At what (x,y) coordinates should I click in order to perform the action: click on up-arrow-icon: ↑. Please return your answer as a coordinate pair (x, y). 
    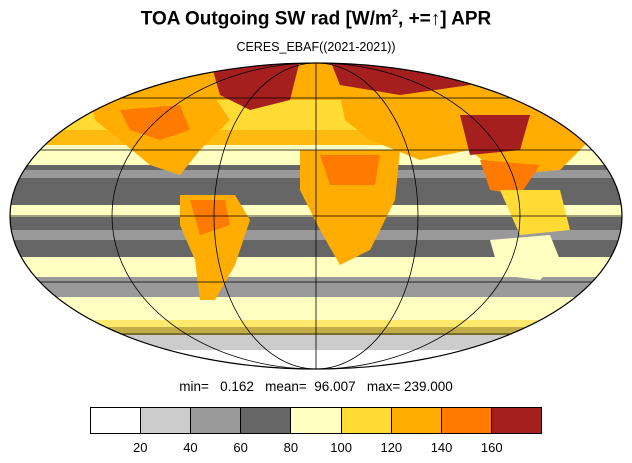
    Looking at the image, I should click on (435, 19).